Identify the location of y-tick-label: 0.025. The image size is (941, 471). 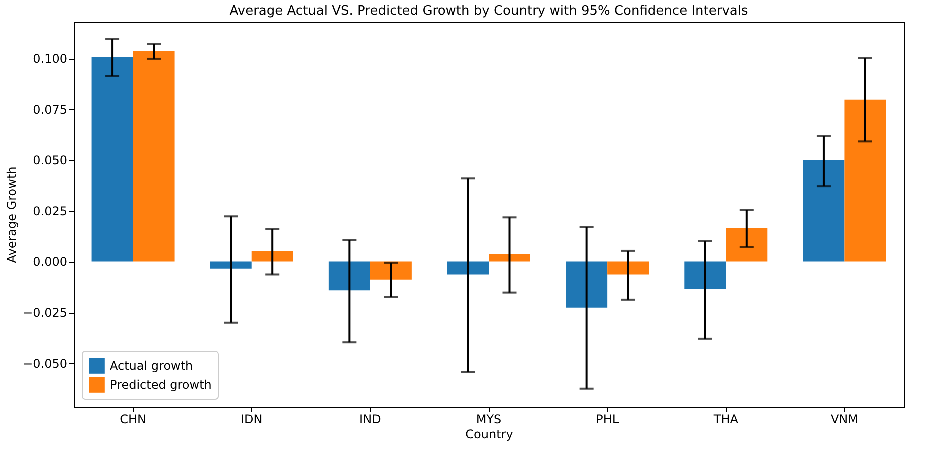
(50, 211).